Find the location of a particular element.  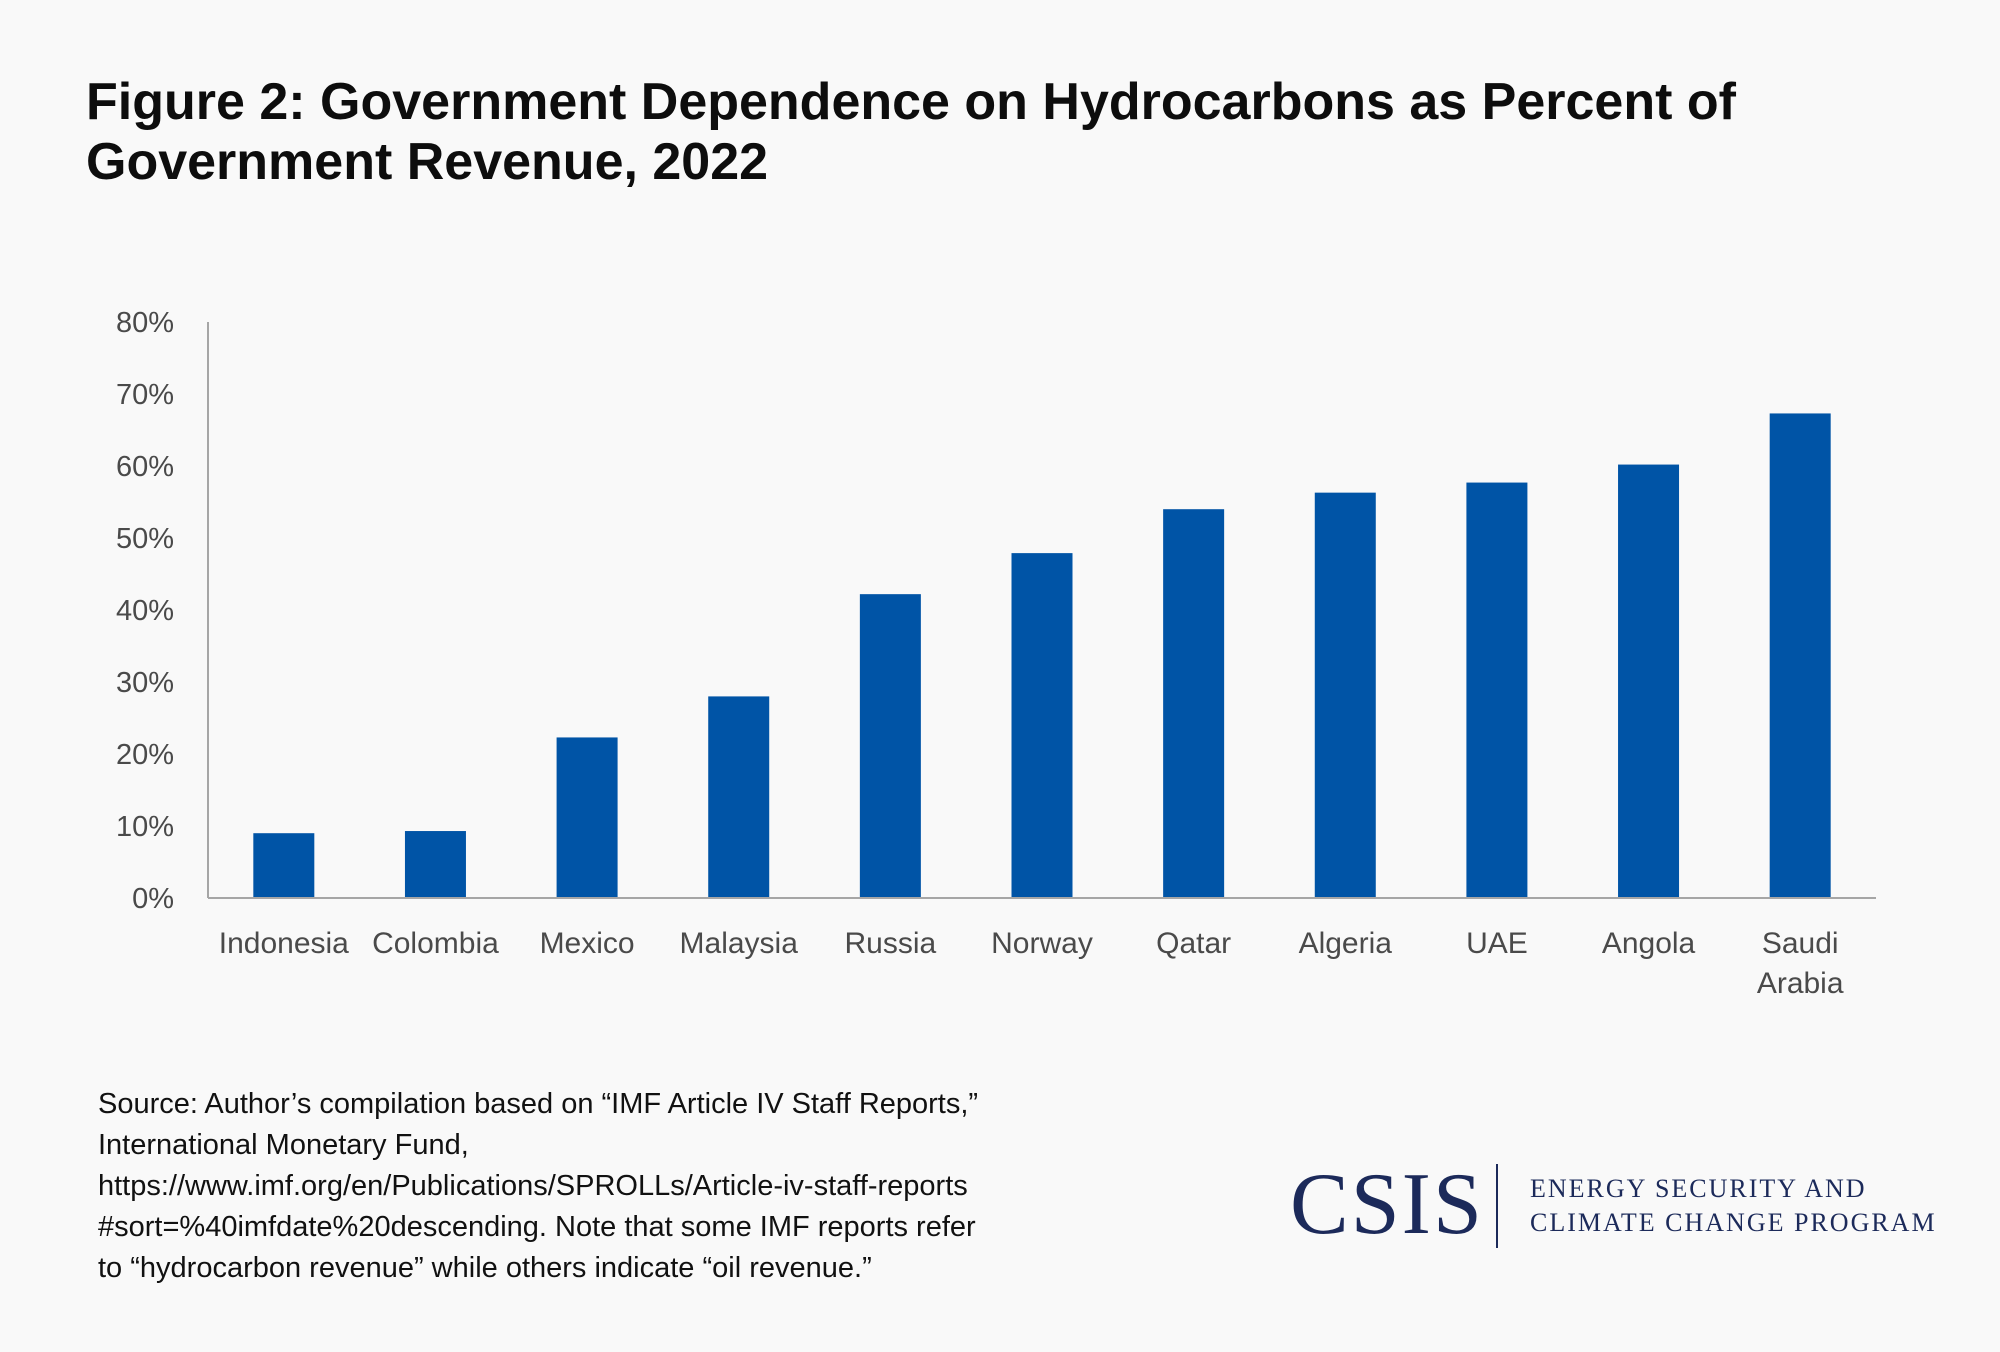

bar-saudi-arabia is located at coordinates (1800, 655).